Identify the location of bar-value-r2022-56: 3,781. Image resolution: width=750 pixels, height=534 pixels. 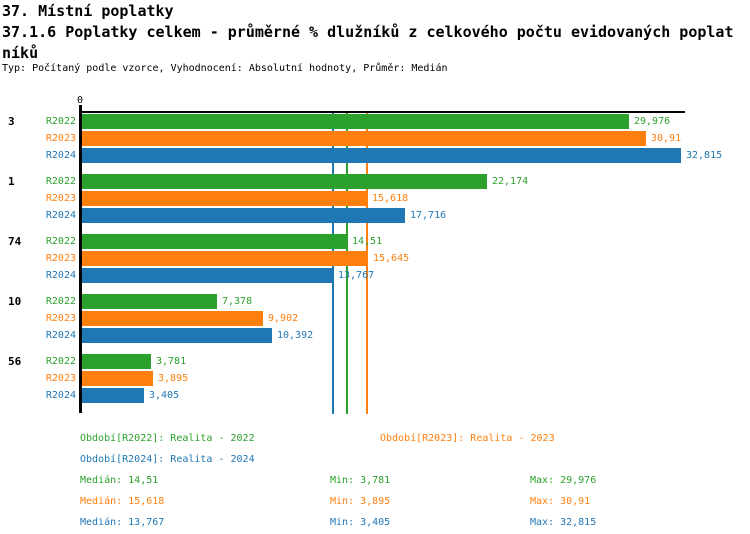
(171, 361).